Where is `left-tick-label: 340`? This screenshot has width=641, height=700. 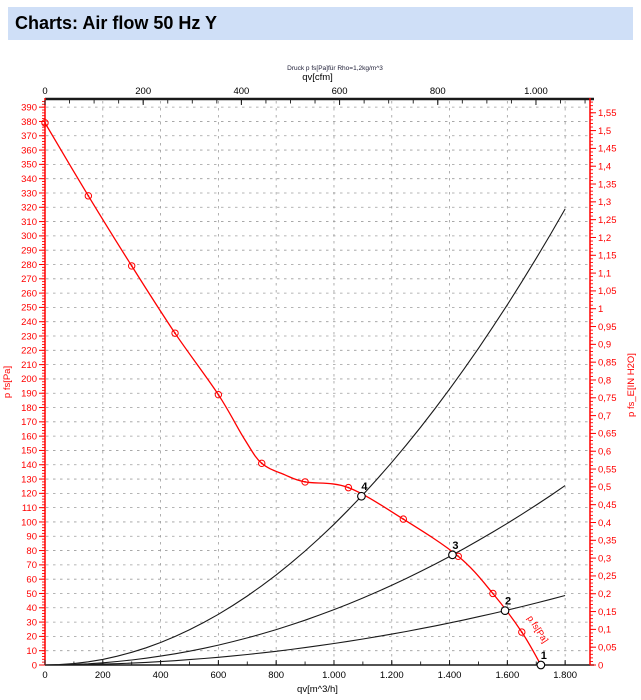 left-tick-label: 340 is located at coordinates (29, 179).